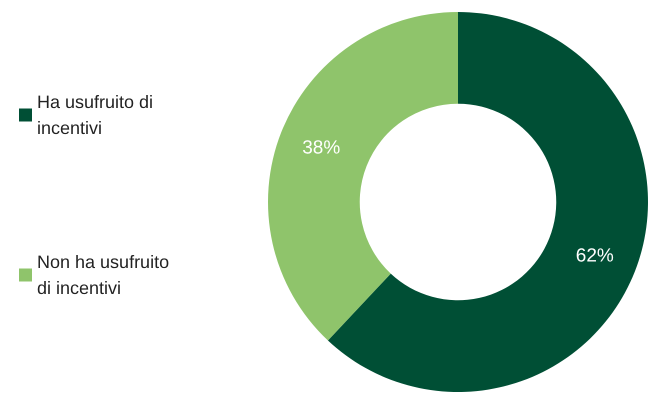  Describe the element at coordinates (595, 256) in the screenshot. I see `data-label: 62%` at that location.